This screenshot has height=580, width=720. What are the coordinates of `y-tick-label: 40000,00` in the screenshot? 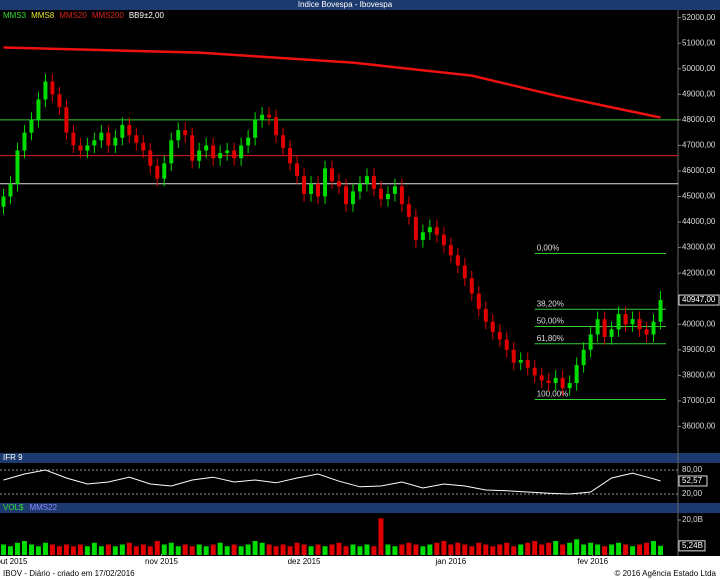 It's located at (699, 323).